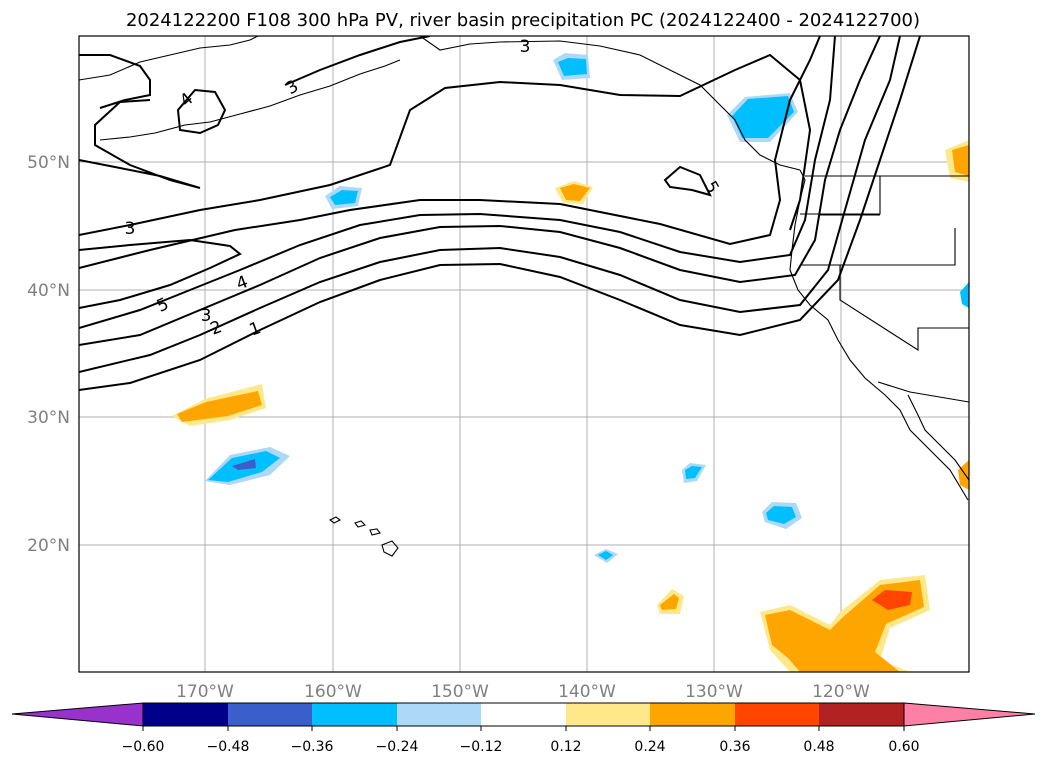 Image resolution: width=1047 pixels, height=765 pixels. Describe the element at coordinates (840, 195) in the screenshot. I see `state-border-idaho` at that location.